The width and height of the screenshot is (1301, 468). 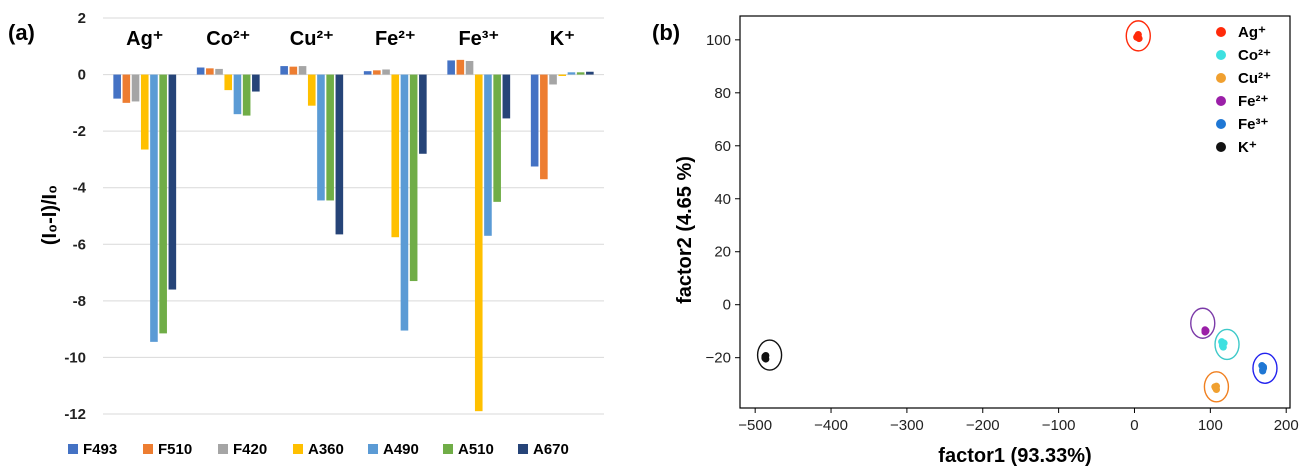 I want to click on y-tick-label: 0, so click(x=82, y=75).